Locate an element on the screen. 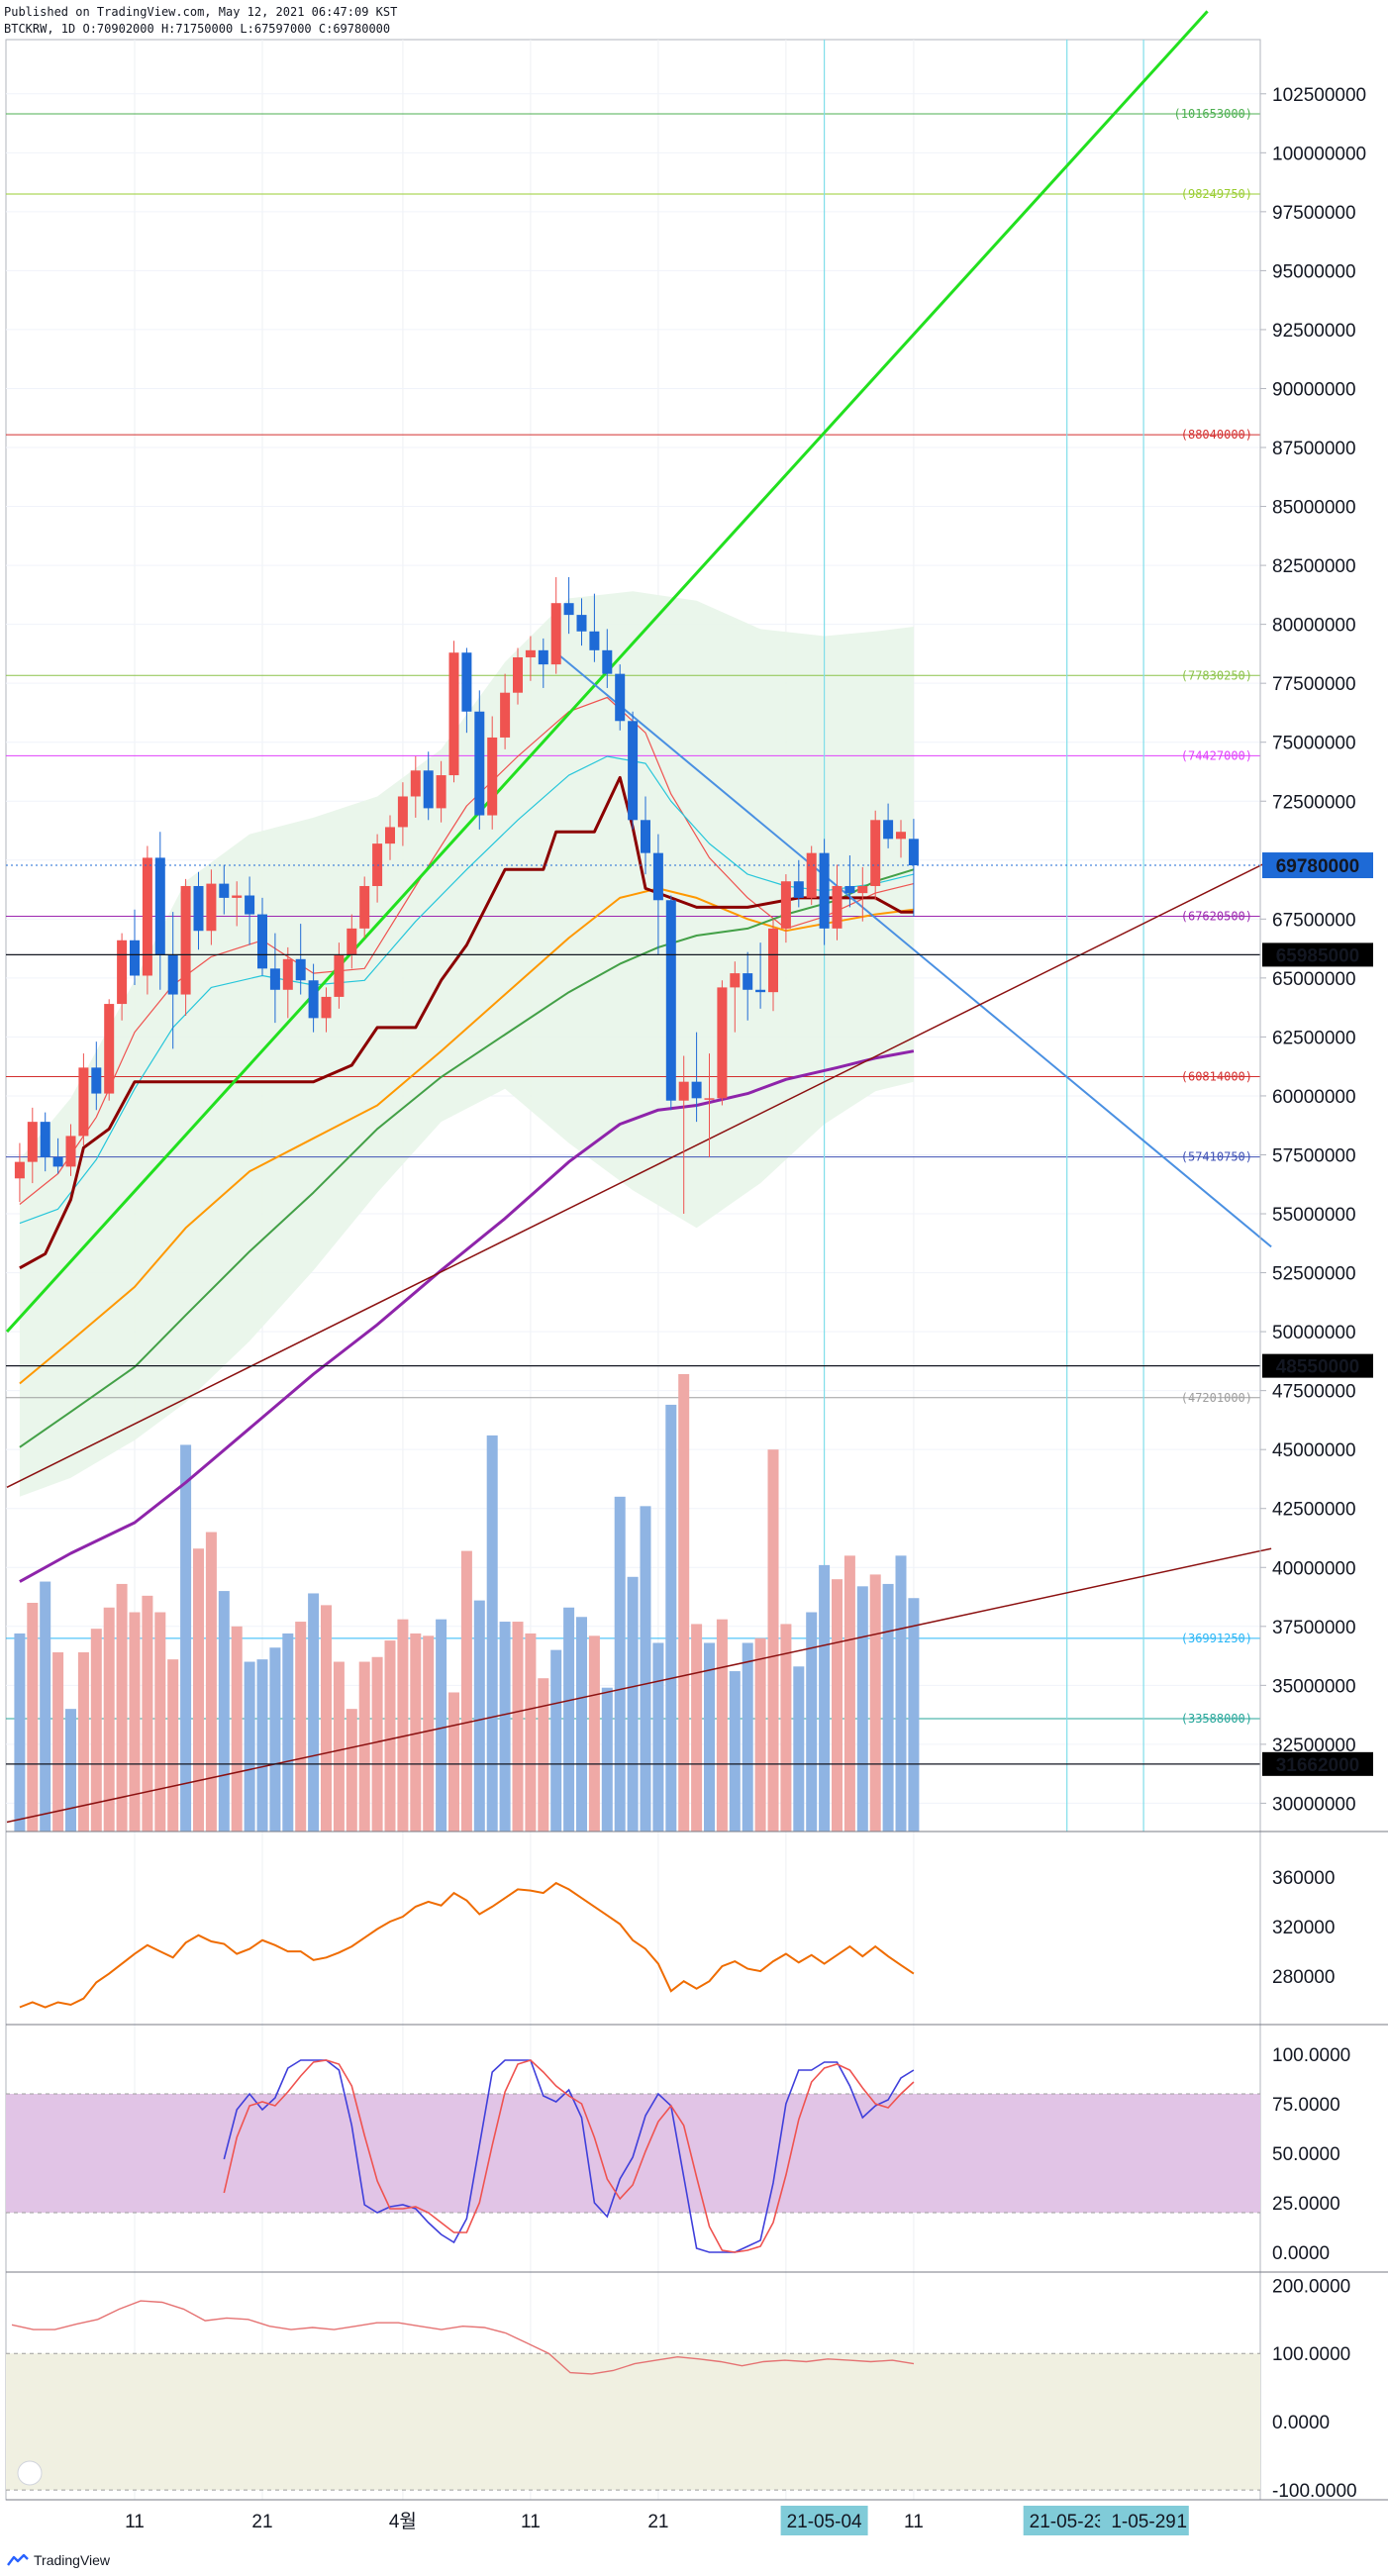 The height and width of the screenshot is (2576, 1388). stochastic-line is located at coordinates (569, 2156).